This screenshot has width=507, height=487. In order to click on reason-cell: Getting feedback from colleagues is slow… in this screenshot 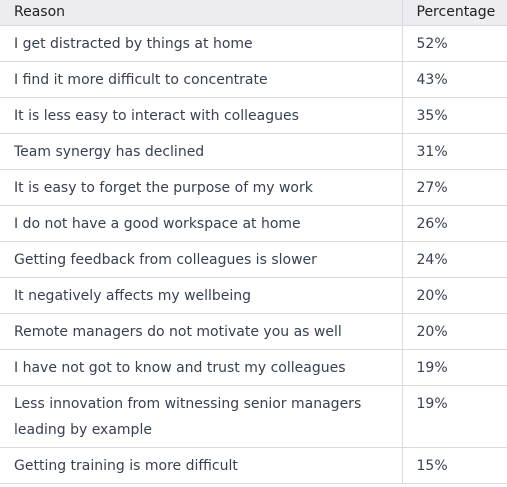, I will do `click(201, 259)`.